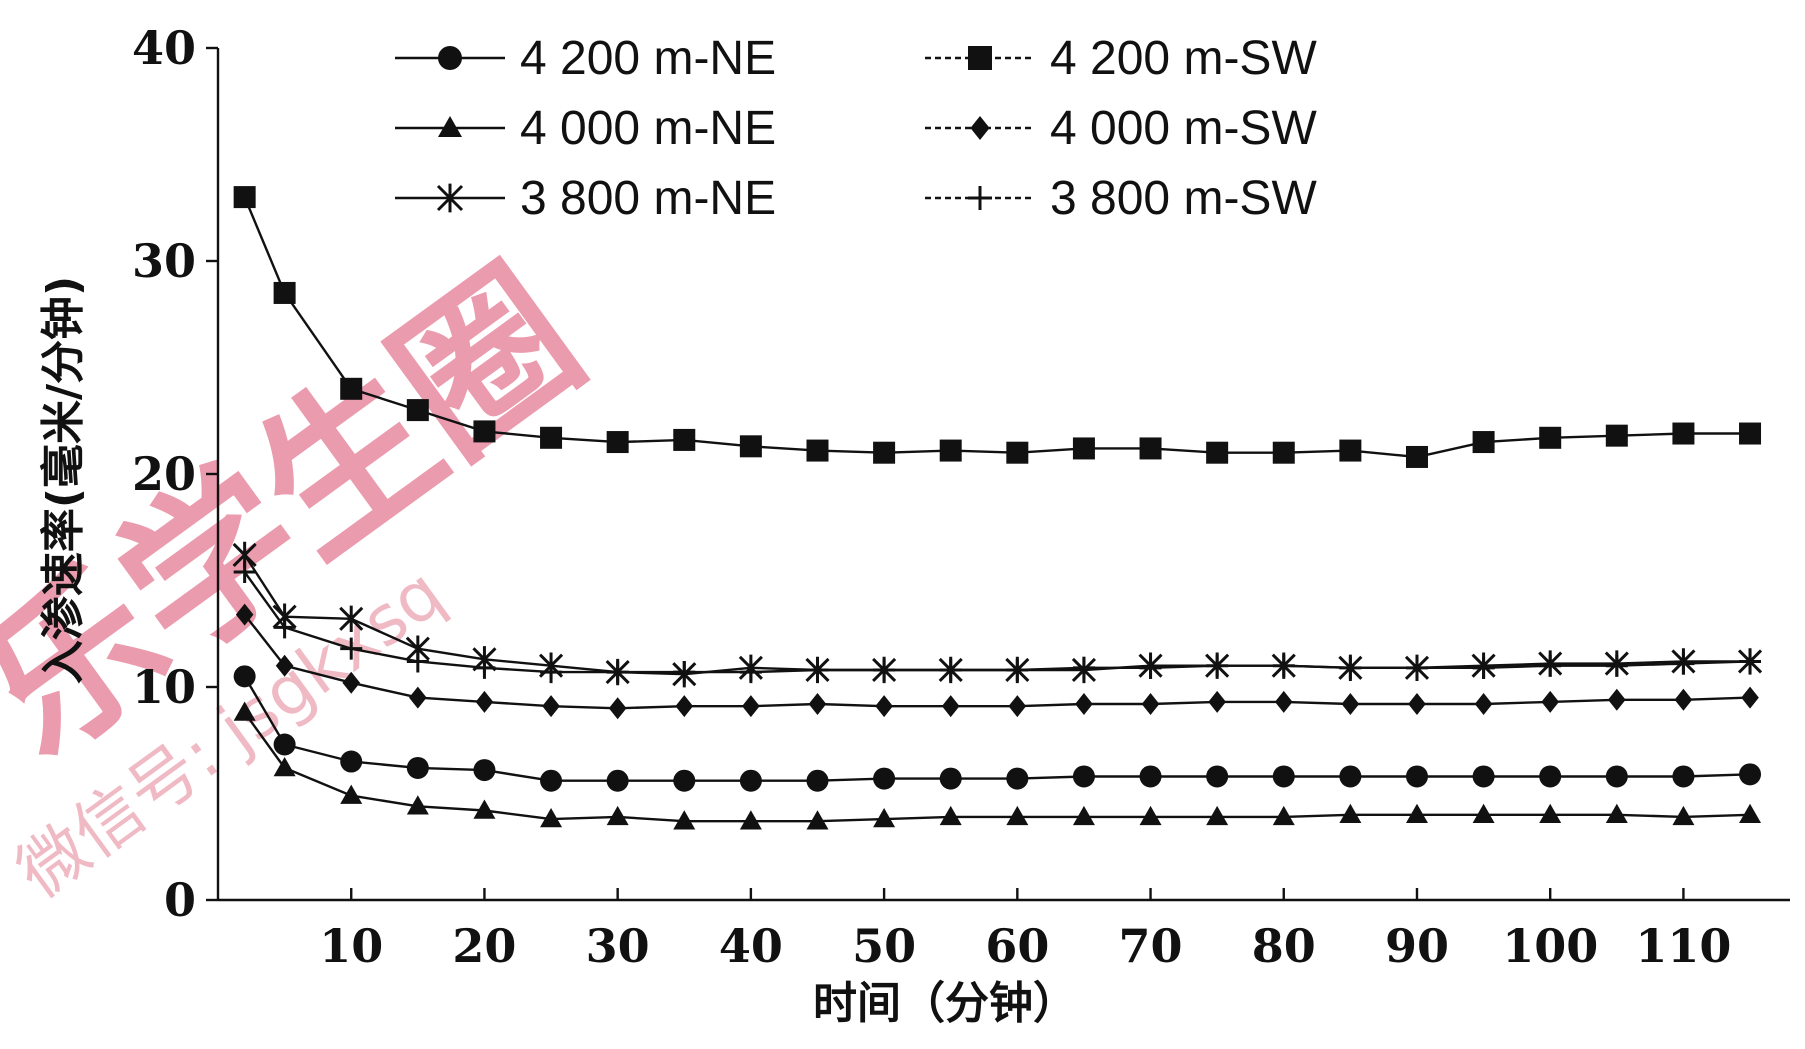 This screenshot has width=1805, height=1049. What do you see at coordinates (618, 946) in the screenshot?
I see `x-tick-label: 30` at bounding box center [618, 946].